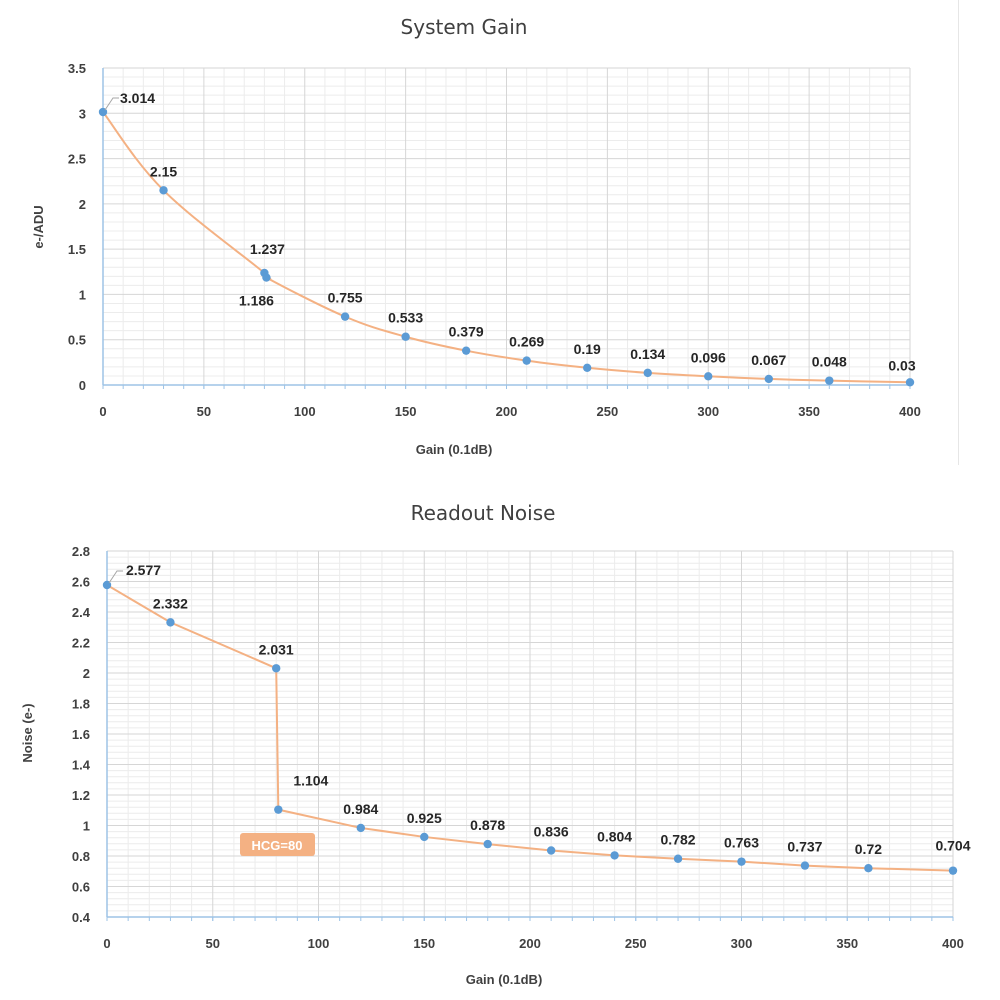  What do you see at coordinates (81, 765) in the screenshot?
I see `y-tick-label: 1.4` at bounding box center [81, 765].